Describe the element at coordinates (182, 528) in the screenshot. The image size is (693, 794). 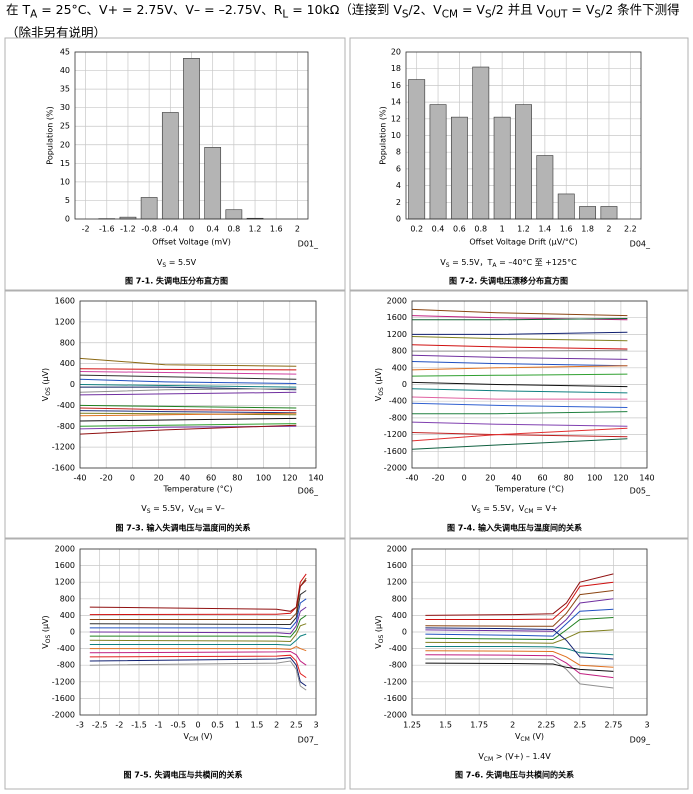
I see `chart-title: 图 7-3. 输入失调电压与温度间的关系` at that location.